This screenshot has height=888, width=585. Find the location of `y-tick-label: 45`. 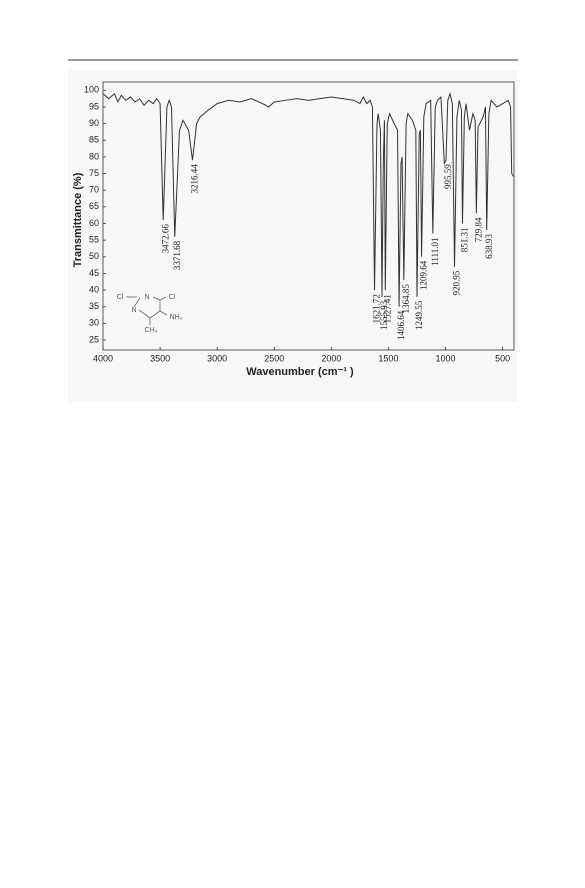

y-tick-label: 45 is located at coordinates (94, 273).